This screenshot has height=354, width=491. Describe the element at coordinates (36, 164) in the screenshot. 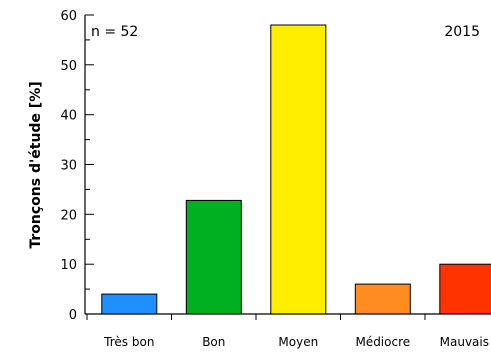

I see `y-axis-label: Tronçons d'étude [%]` at that location.